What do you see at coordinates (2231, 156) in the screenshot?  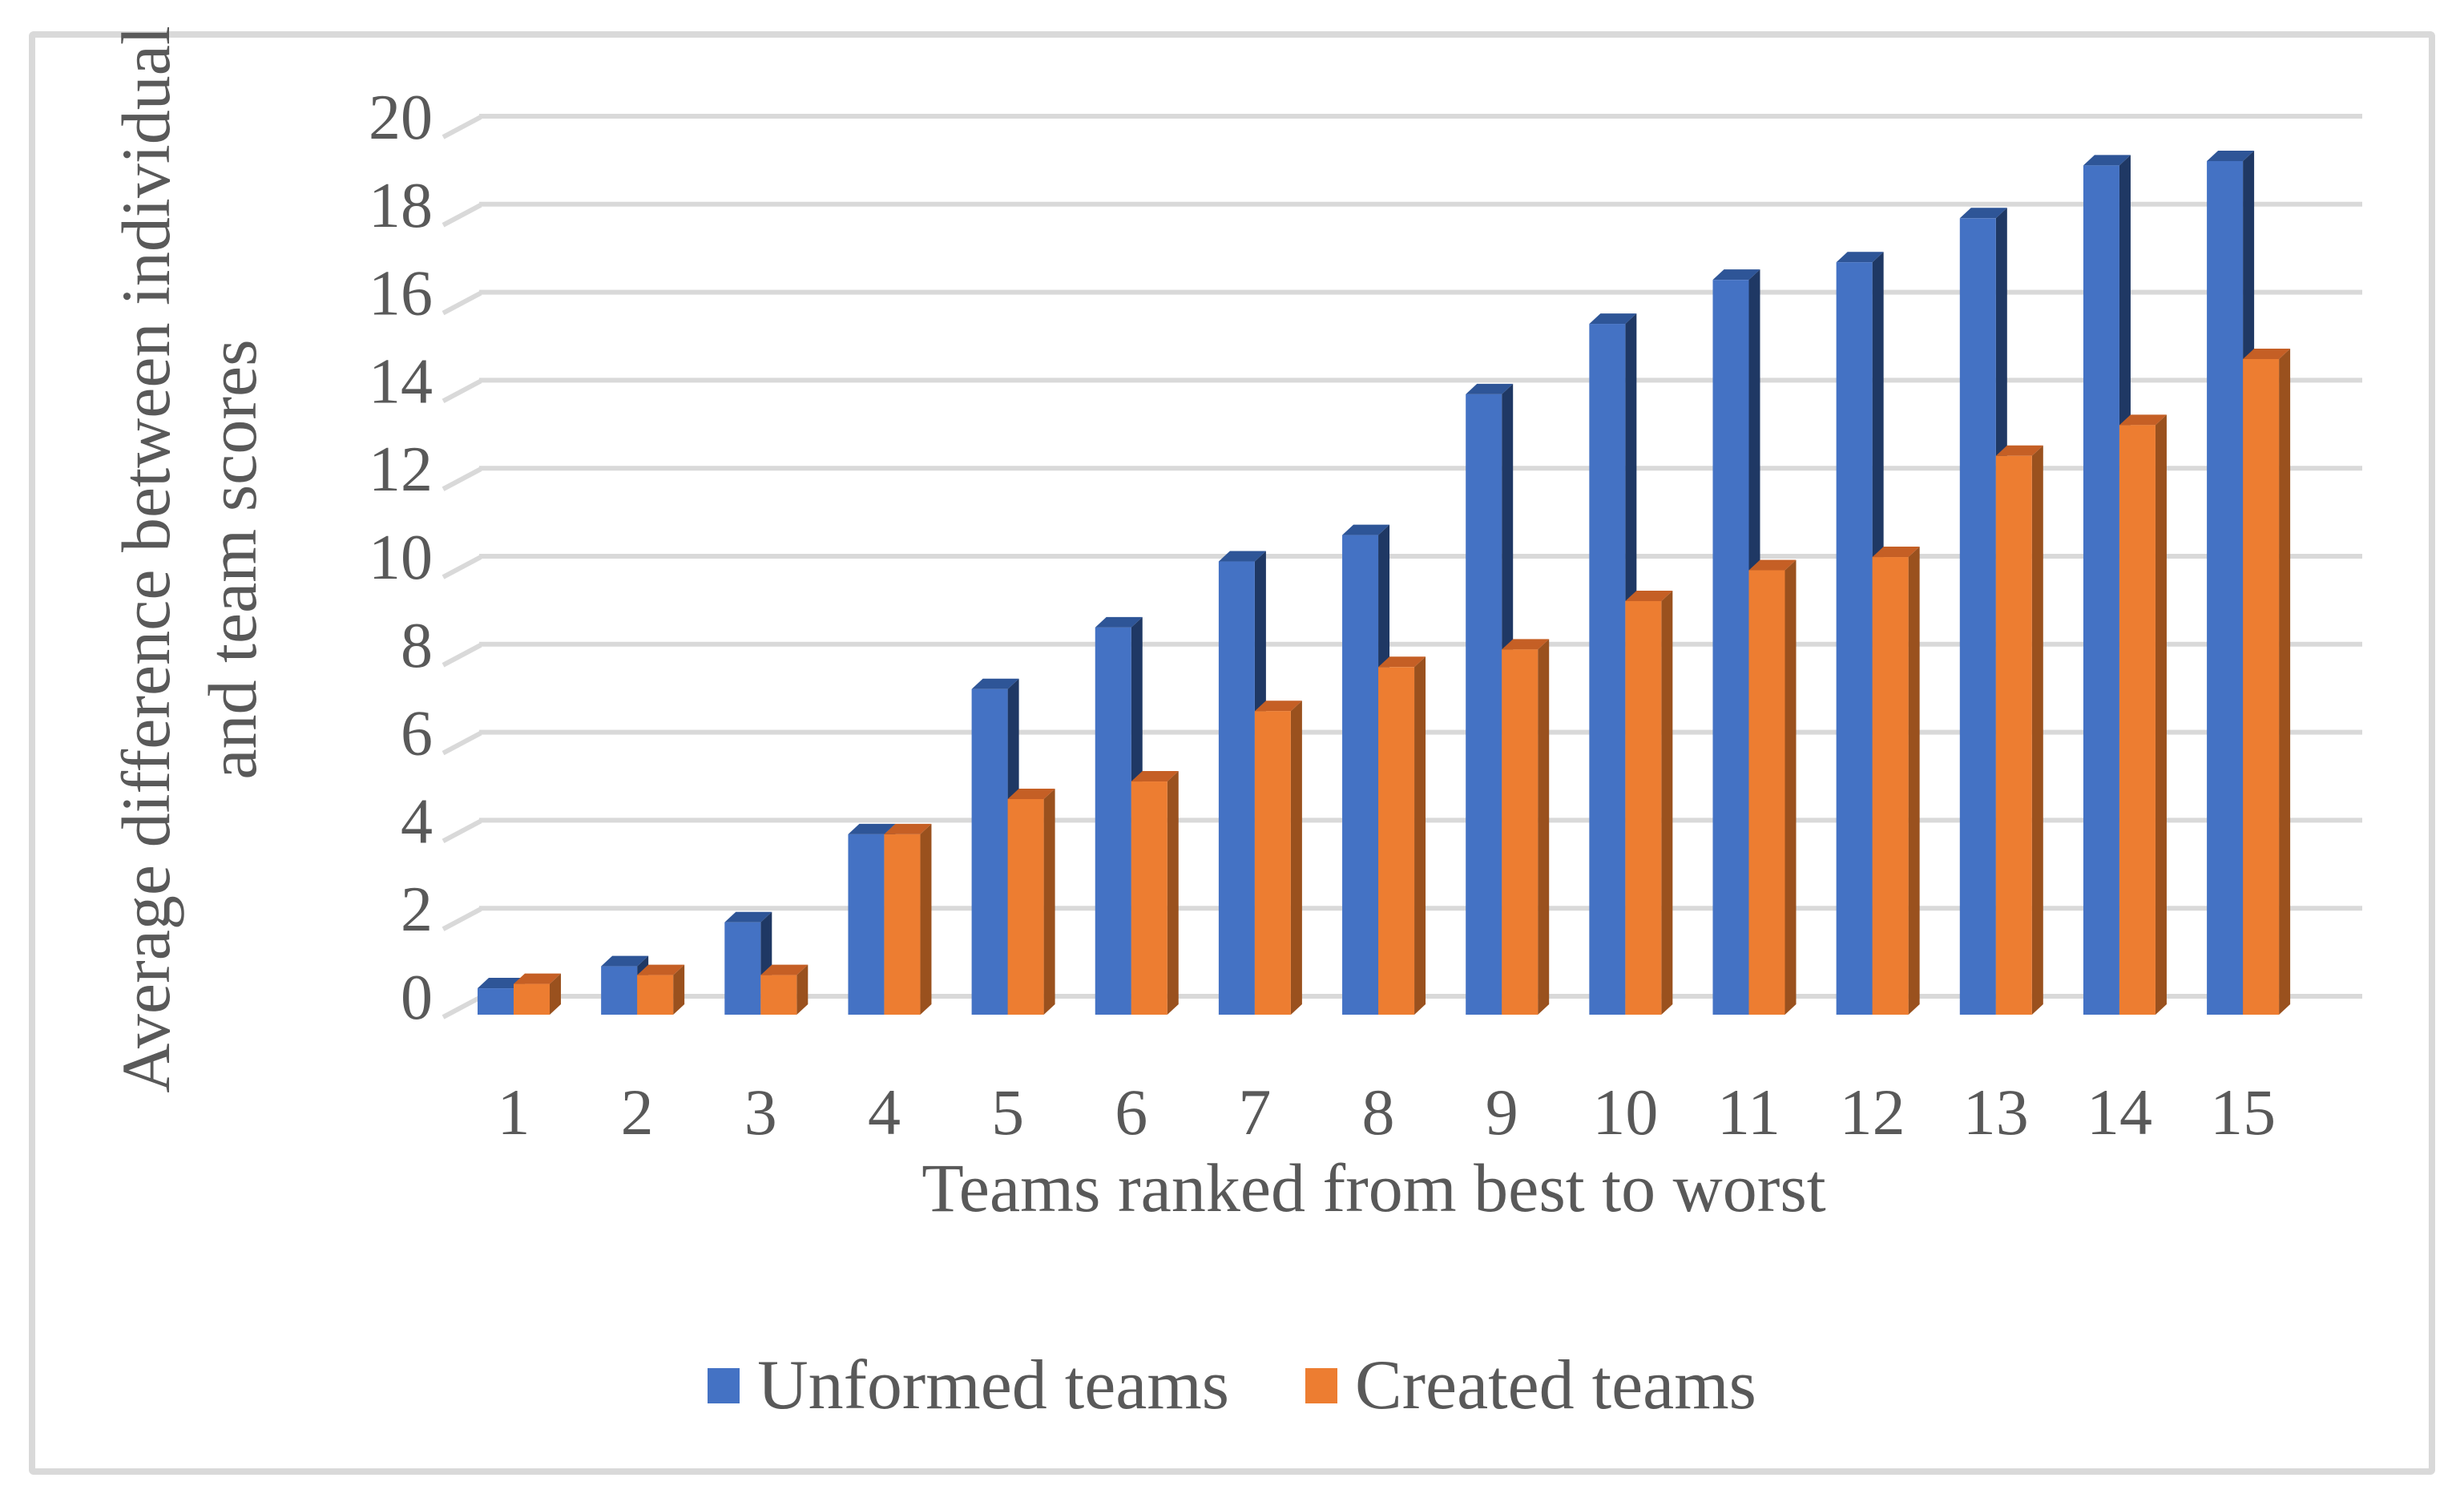 I see `bar-unformed-teams-15-top` at bounding box center [2231, 156].